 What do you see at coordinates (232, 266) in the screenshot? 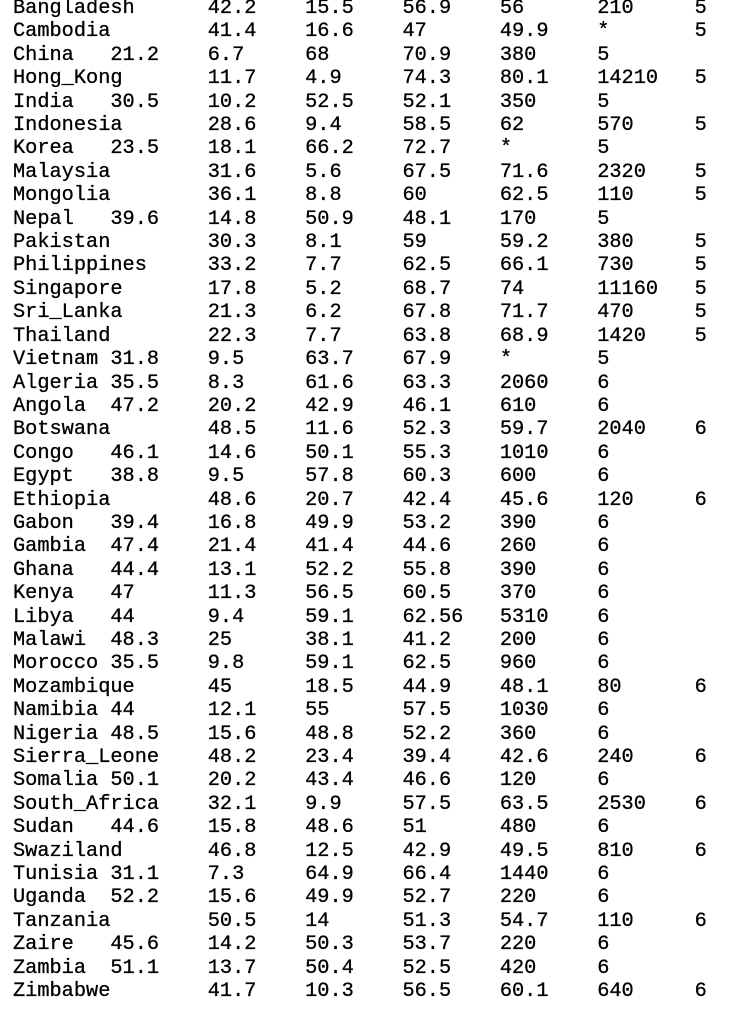
I see `value: 33.2` at bounding box center [232, 266].